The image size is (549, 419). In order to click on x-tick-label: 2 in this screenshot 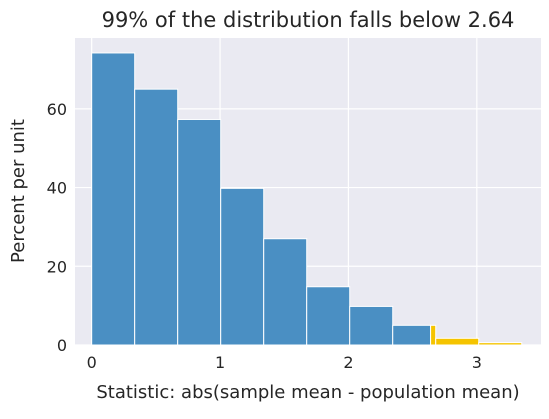, I will do `click(348, 362)`.